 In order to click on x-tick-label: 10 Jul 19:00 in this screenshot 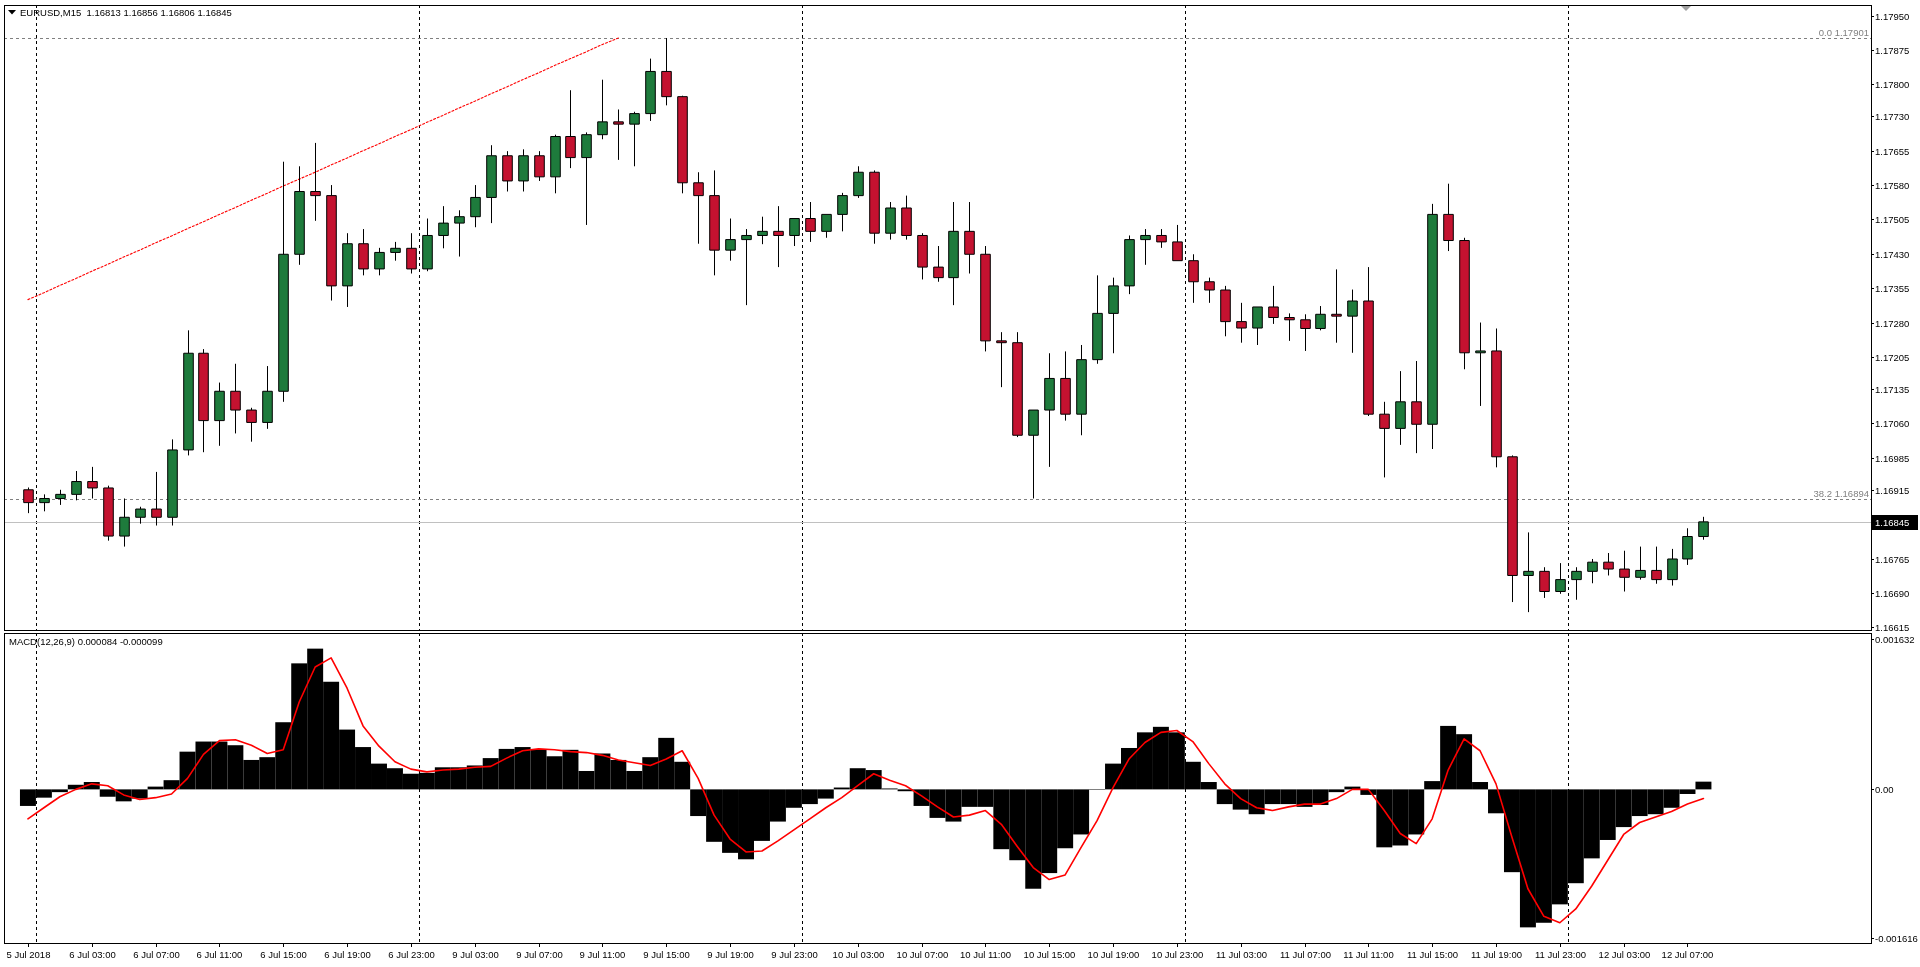, I will do `click(1113, 954)`.